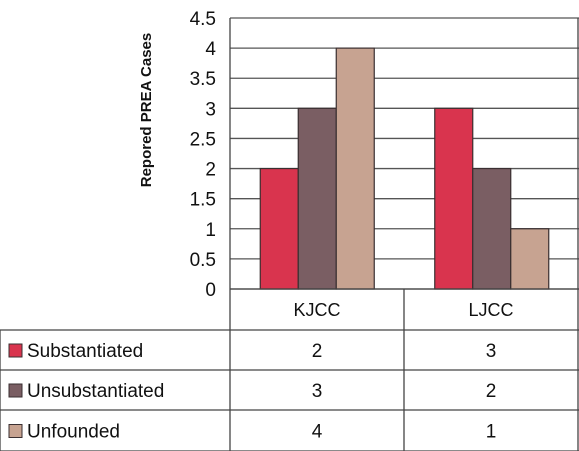 Image resolution: width=579 pixels, height=451 pixels. What do you see at coordinates (491, 432) in the screenshot?
I see `table-cell: 1` at bounding box center [491, 432].